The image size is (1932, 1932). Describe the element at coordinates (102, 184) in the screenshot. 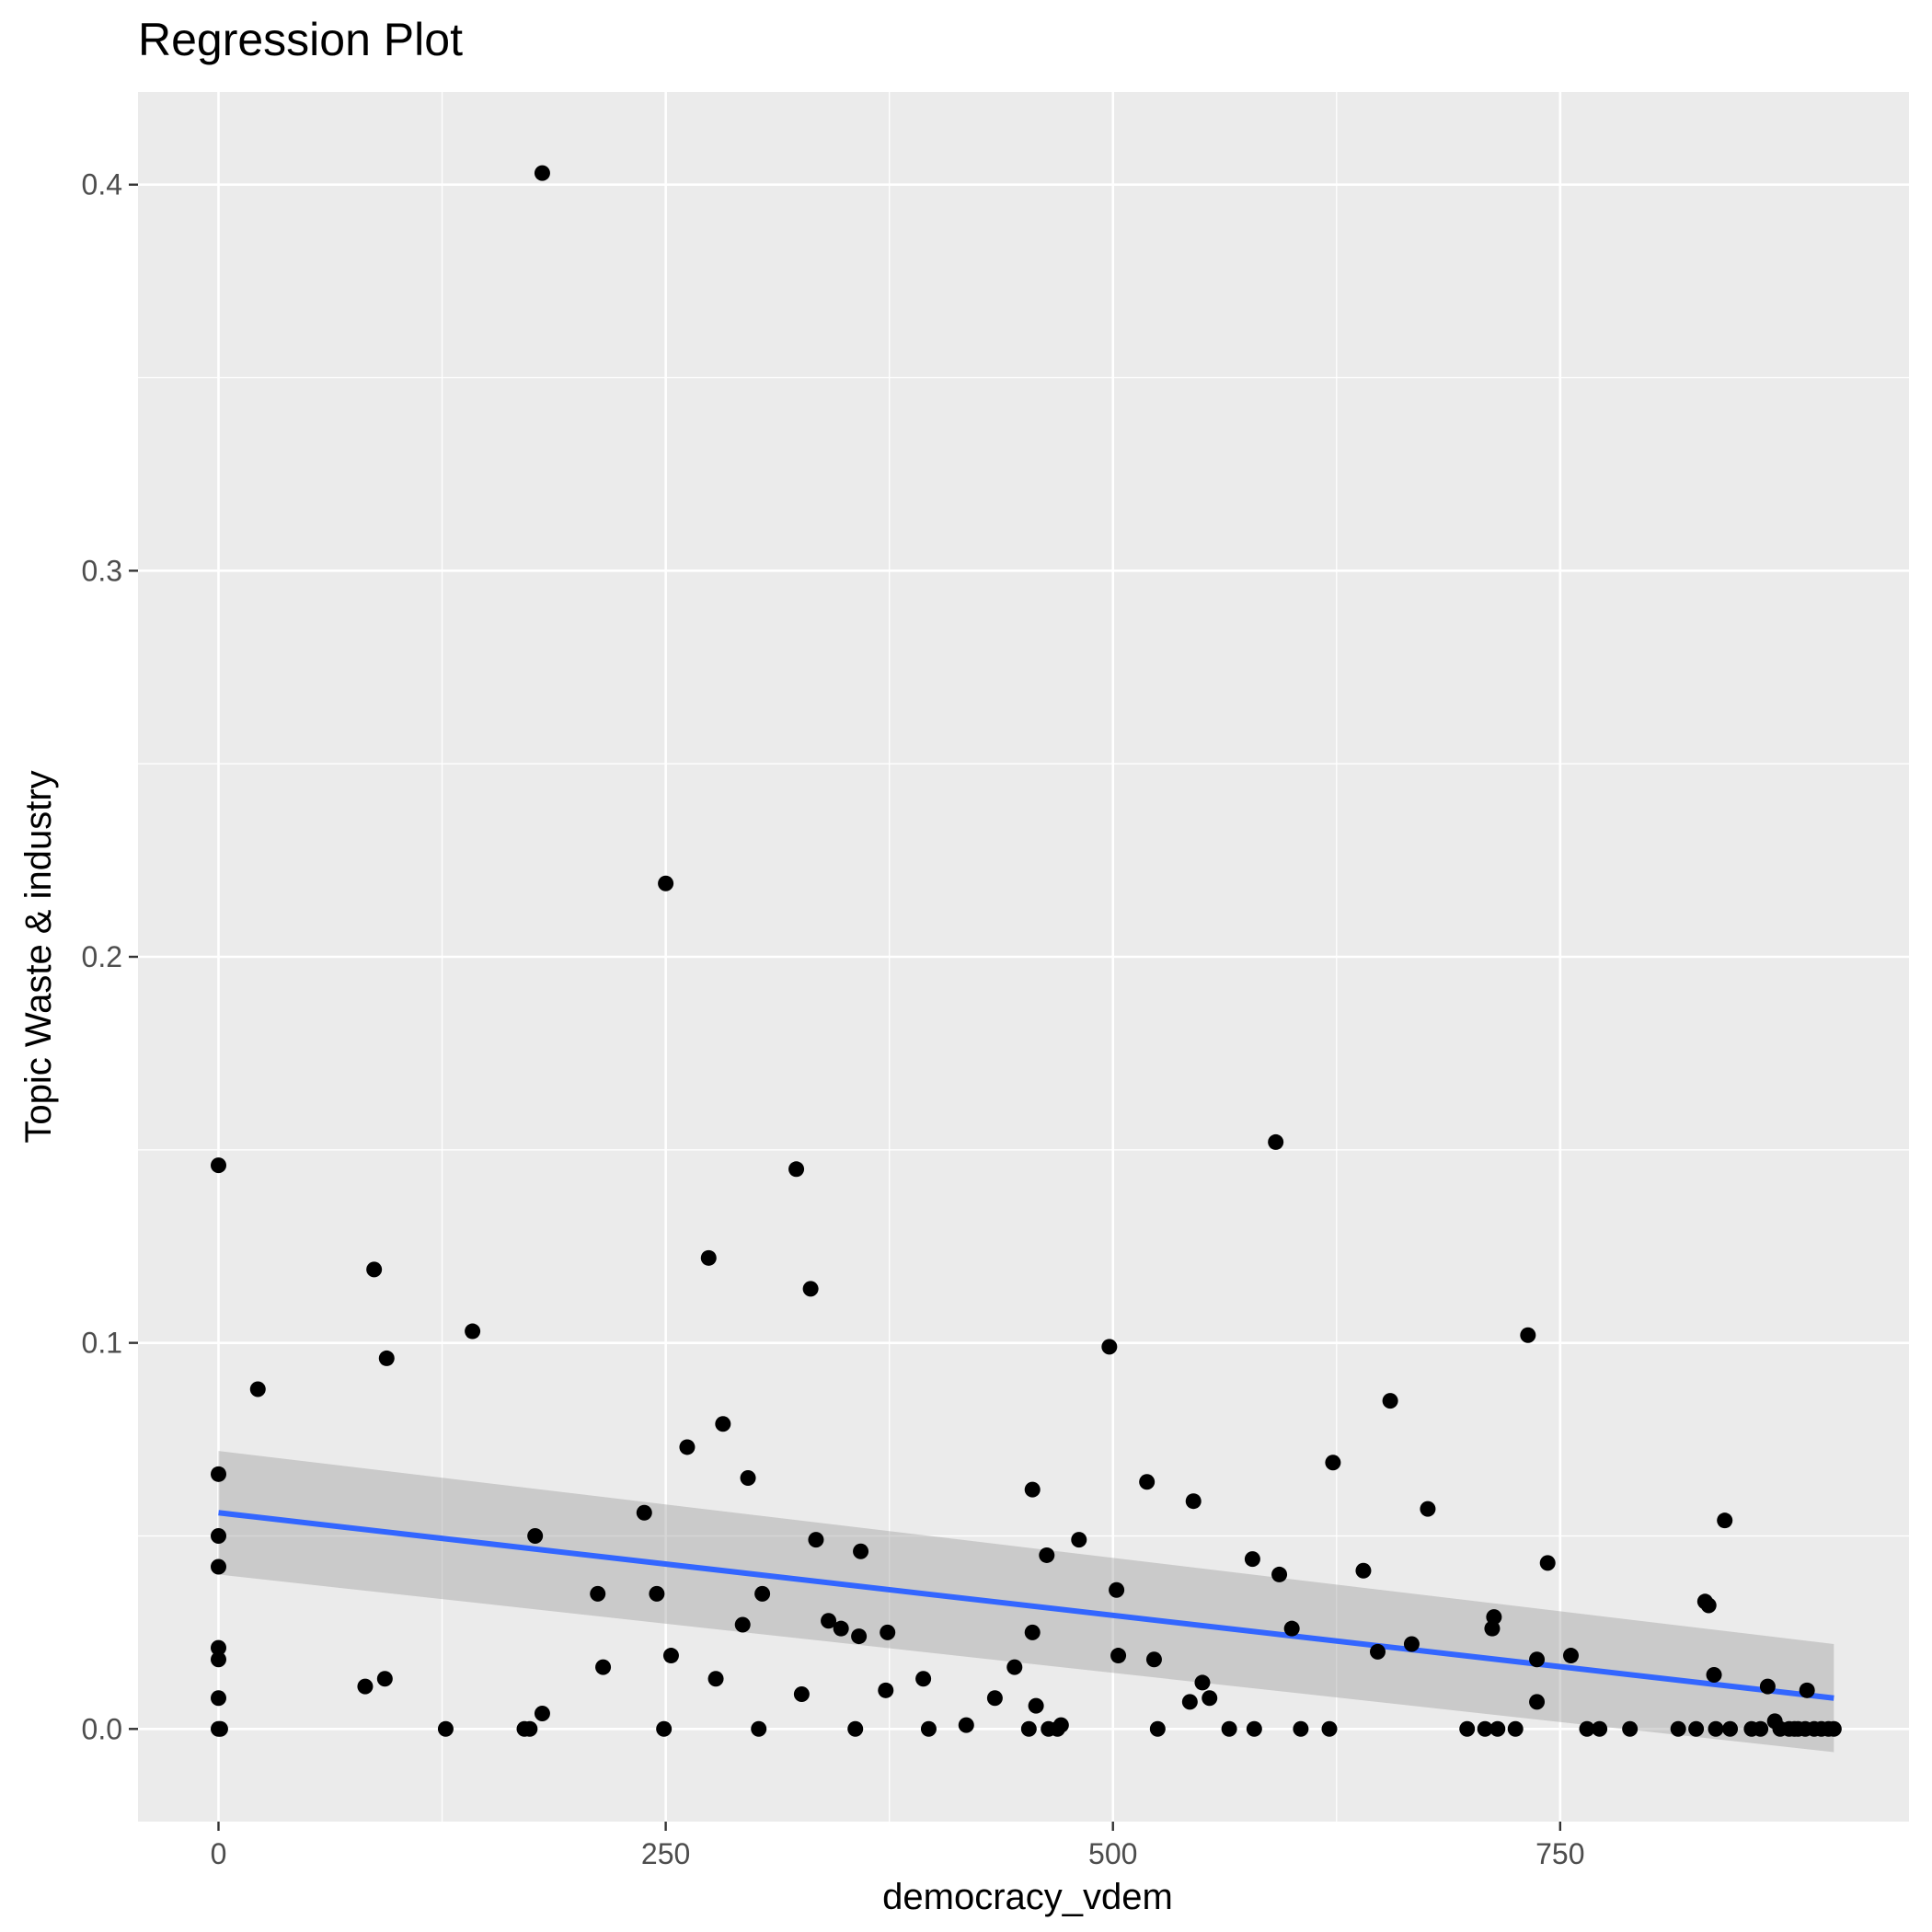

I see `y-tick-label: 0.4` at that location.